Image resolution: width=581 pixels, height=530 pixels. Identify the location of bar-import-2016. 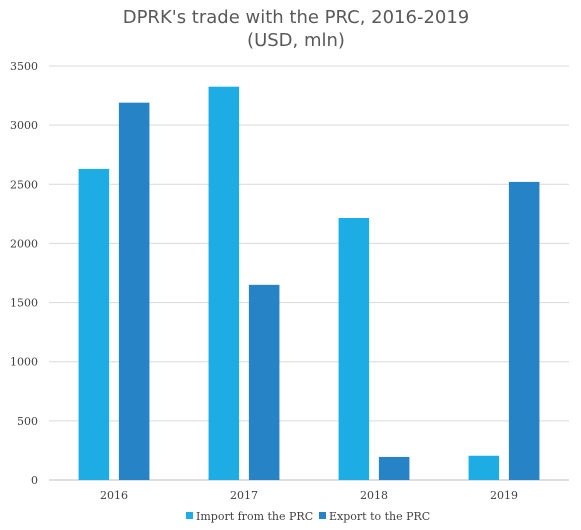
(94, 324).